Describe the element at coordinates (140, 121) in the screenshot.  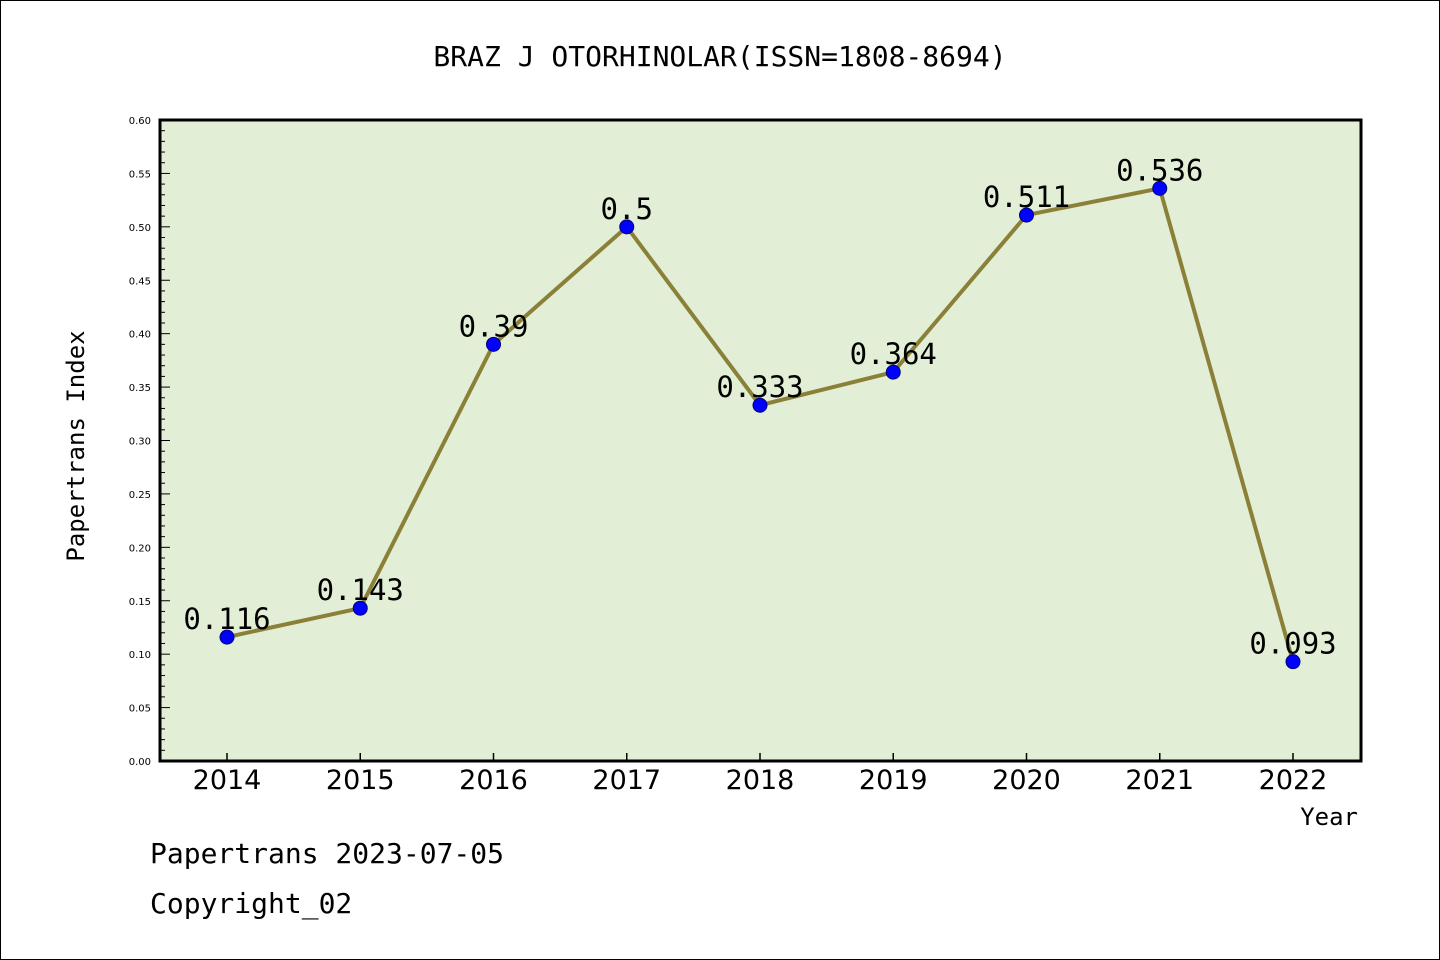
I see `y-tick-label: 0.60` at that location.